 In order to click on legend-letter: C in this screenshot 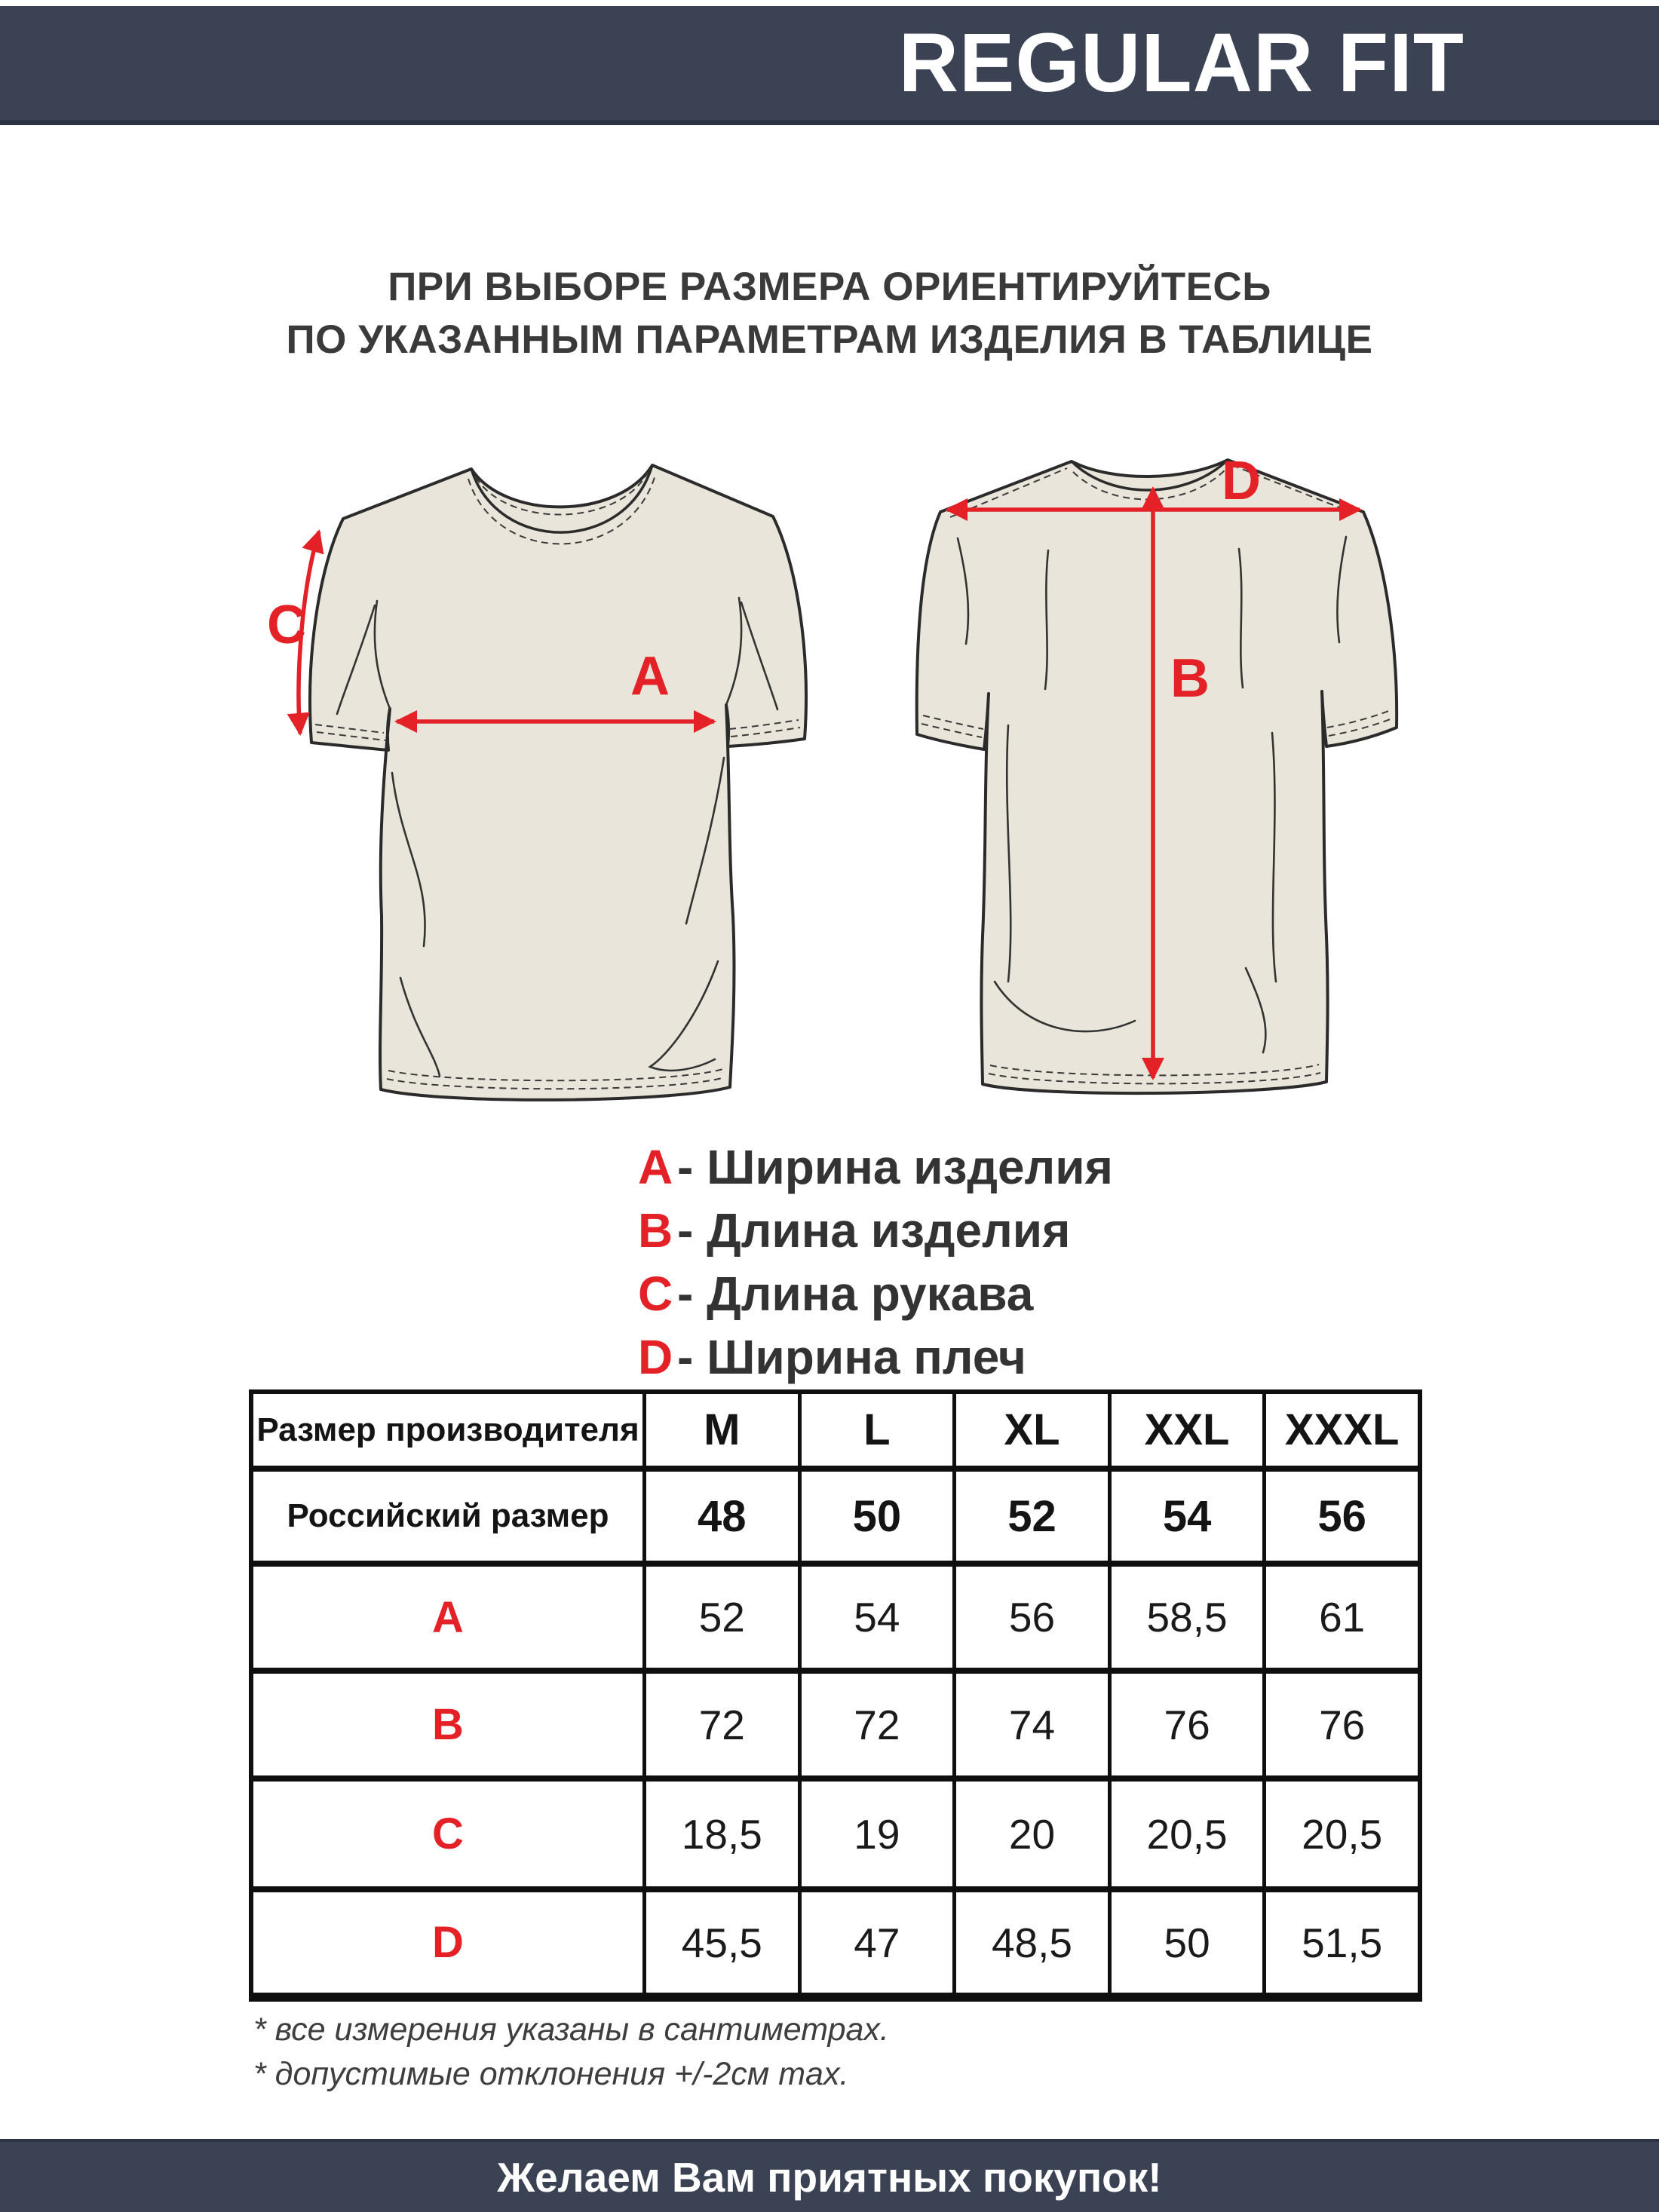, I will do `click(655, 1294)`.